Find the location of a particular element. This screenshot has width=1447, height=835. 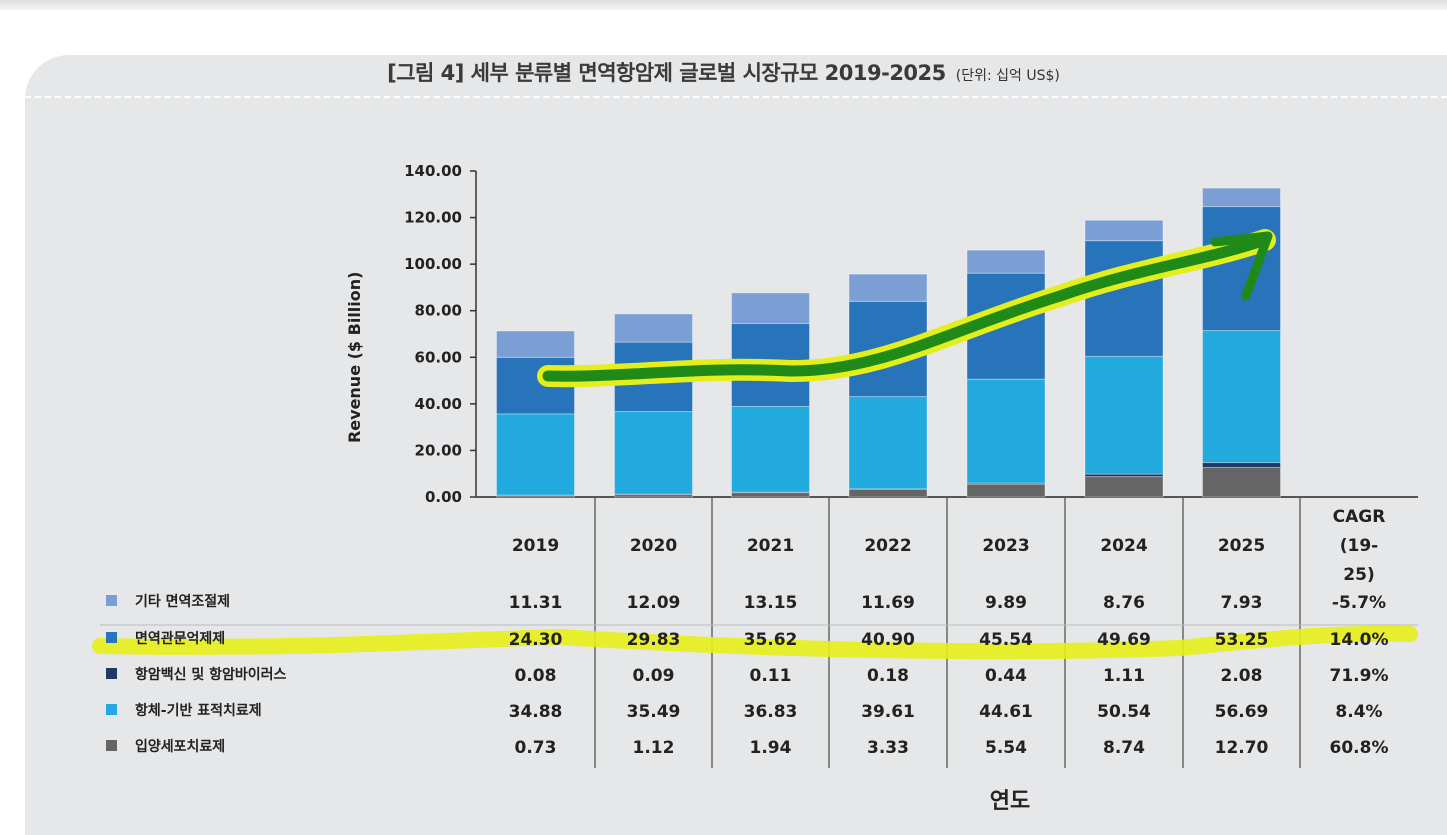

figure-unit: (단위: 십억 US$) is located at coordinates (1007, 76).